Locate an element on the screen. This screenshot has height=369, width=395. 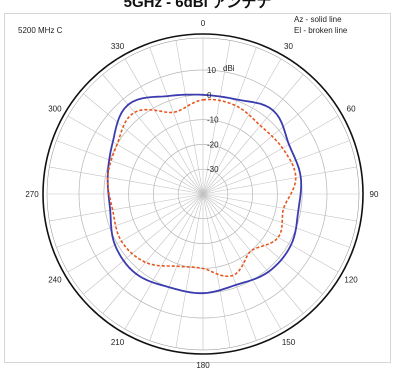
radial-tick-label: 0 is located at coordinates (209, 95).